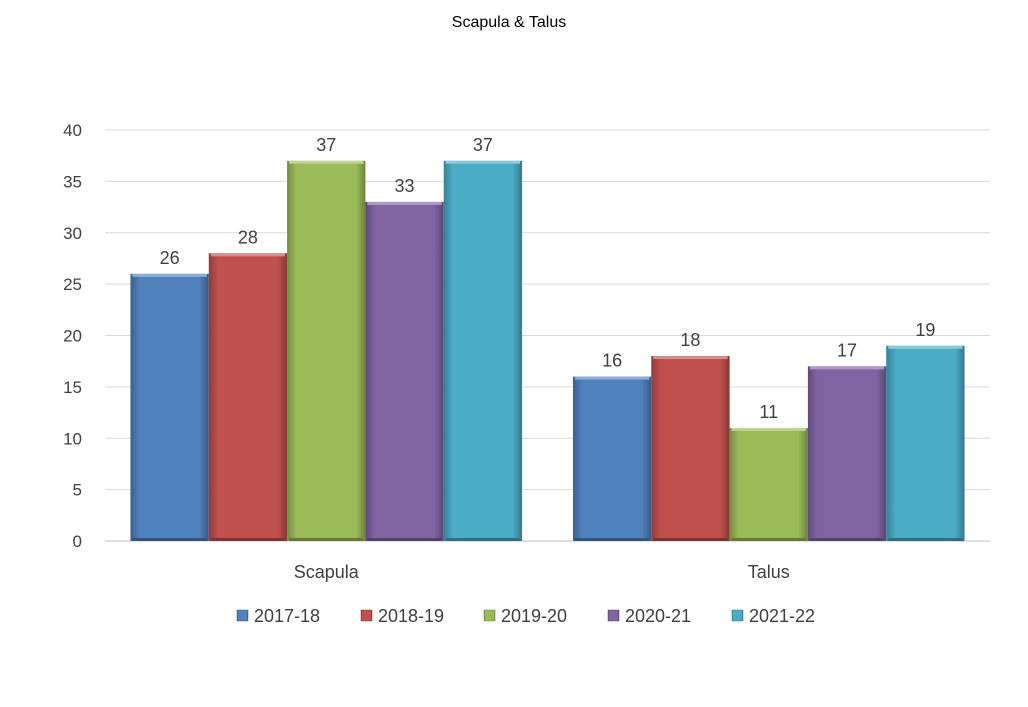  I want to click on y-tick-label: 20, so click(72, 336).